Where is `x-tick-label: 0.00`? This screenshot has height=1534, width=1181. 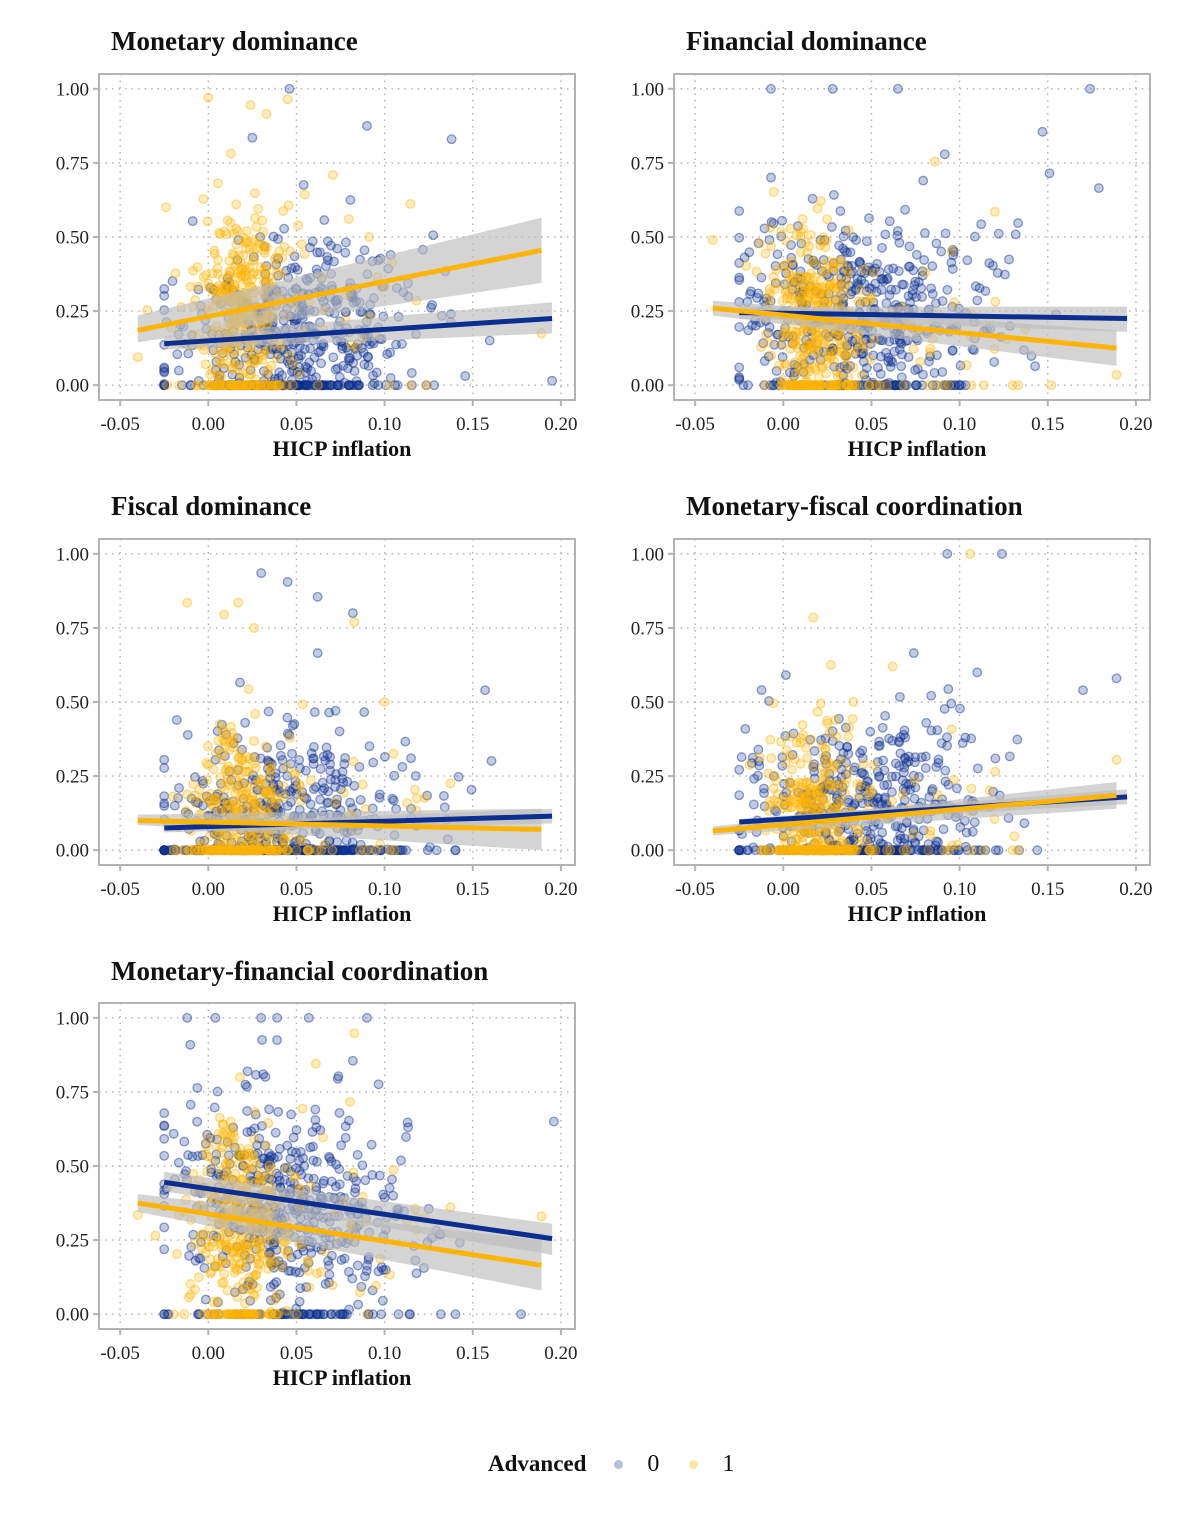
x-tick-label: 0.00 is located at coordinates (208, 1353).